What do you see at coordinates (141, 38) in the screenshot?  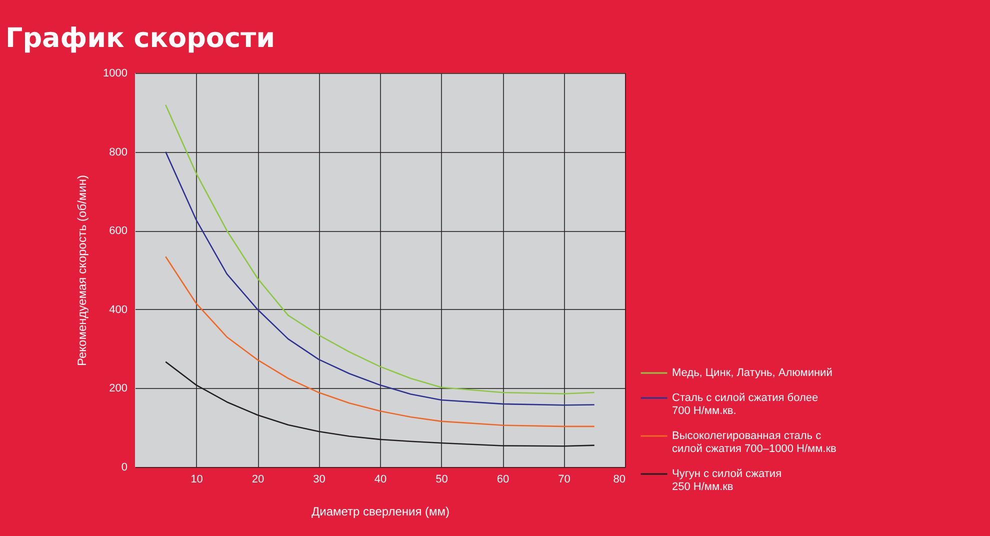 I see `chart-title: График скорости` at bounding box center [141, 38].